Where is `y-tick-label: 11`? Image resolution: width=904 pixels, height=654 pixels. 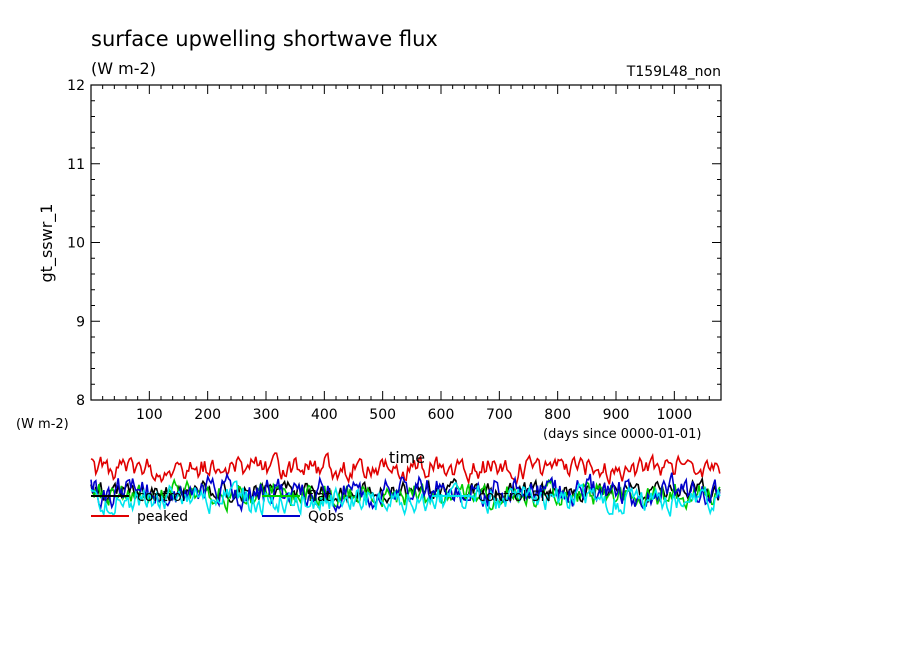
y-tick-label: 11 is located at coordinates (76, 165).